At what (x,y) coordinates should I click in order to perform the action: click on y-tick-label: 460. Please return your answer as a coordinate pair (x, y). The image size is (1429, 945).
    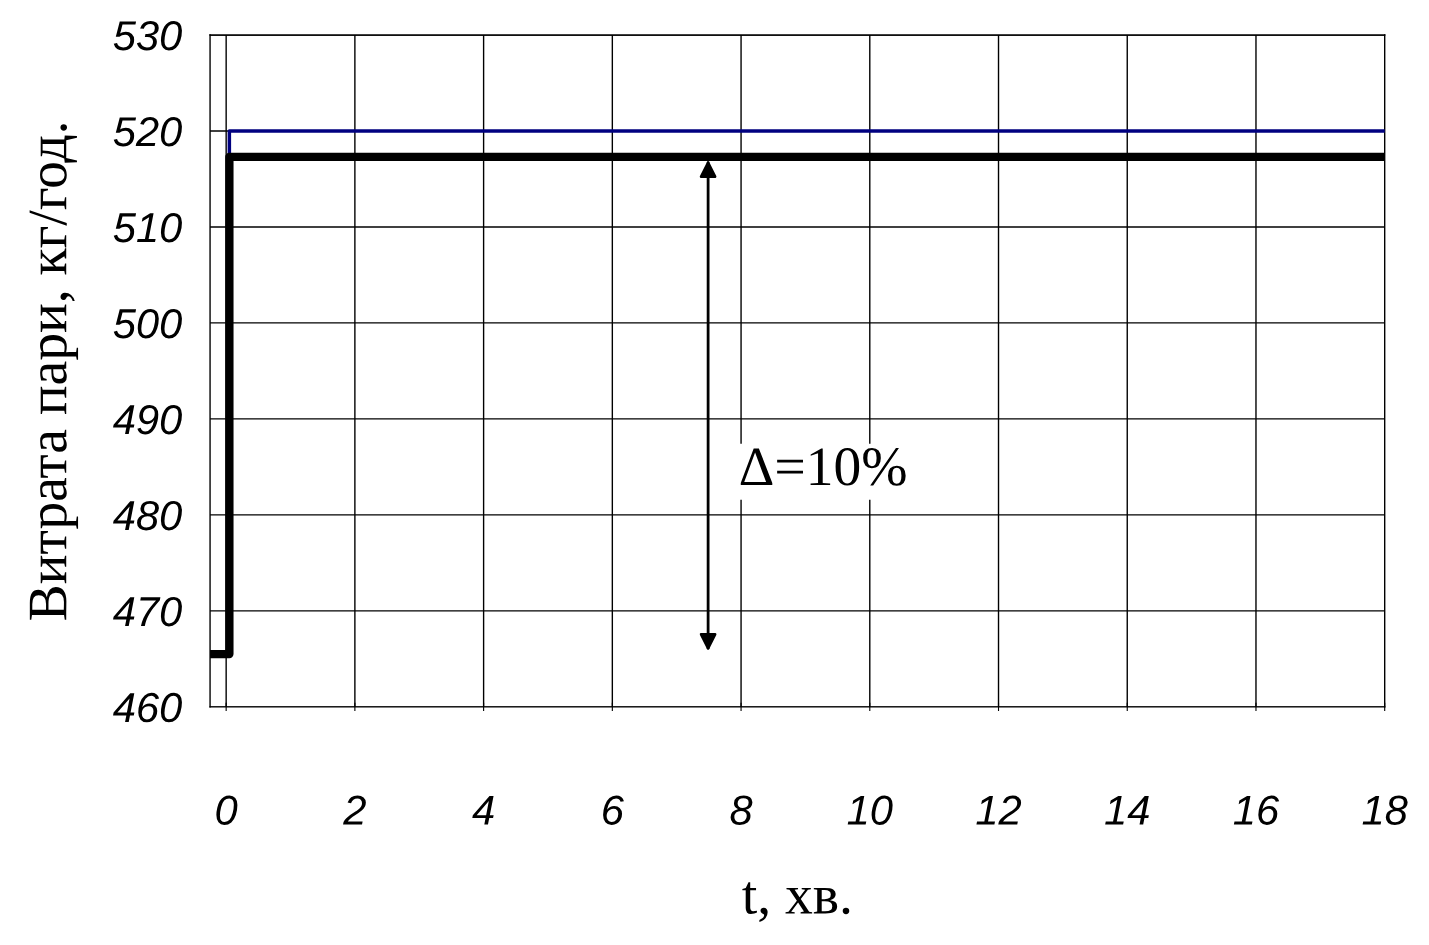
    Looking at the image, I should click on (147, 707).